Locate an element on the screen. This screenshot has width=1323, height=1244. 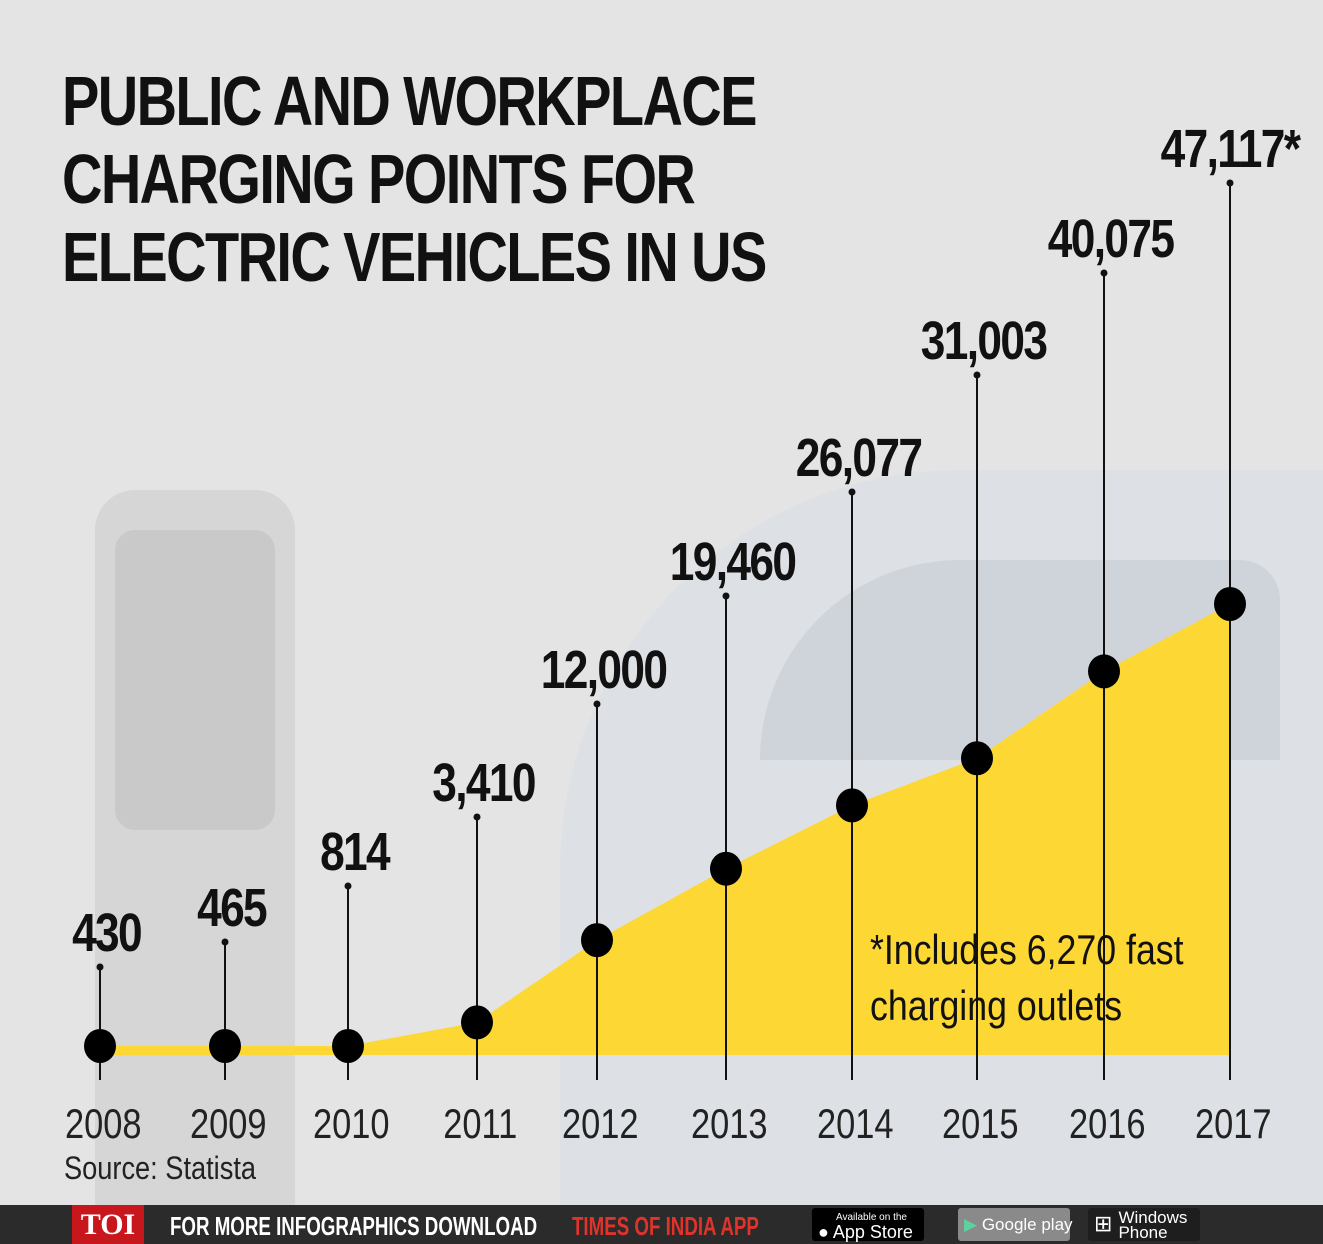
app-store-label: App Store is located at coordinates (872, 1232).